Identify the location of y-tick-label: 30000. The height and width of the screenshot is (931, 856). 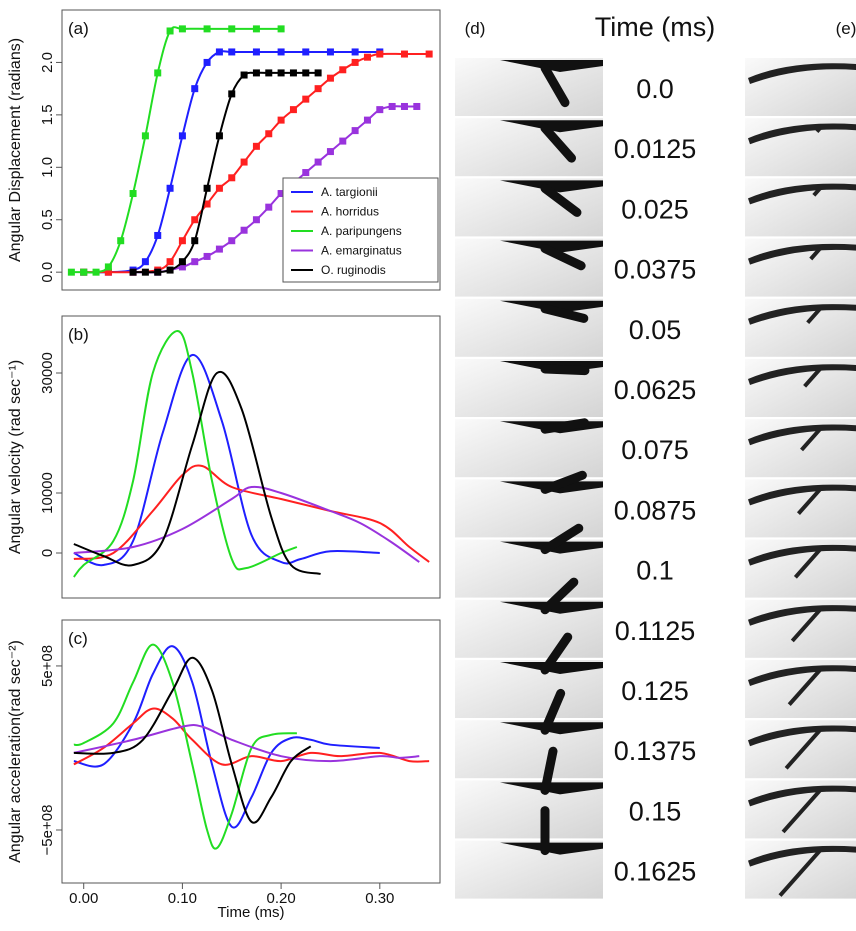
(47, 373).